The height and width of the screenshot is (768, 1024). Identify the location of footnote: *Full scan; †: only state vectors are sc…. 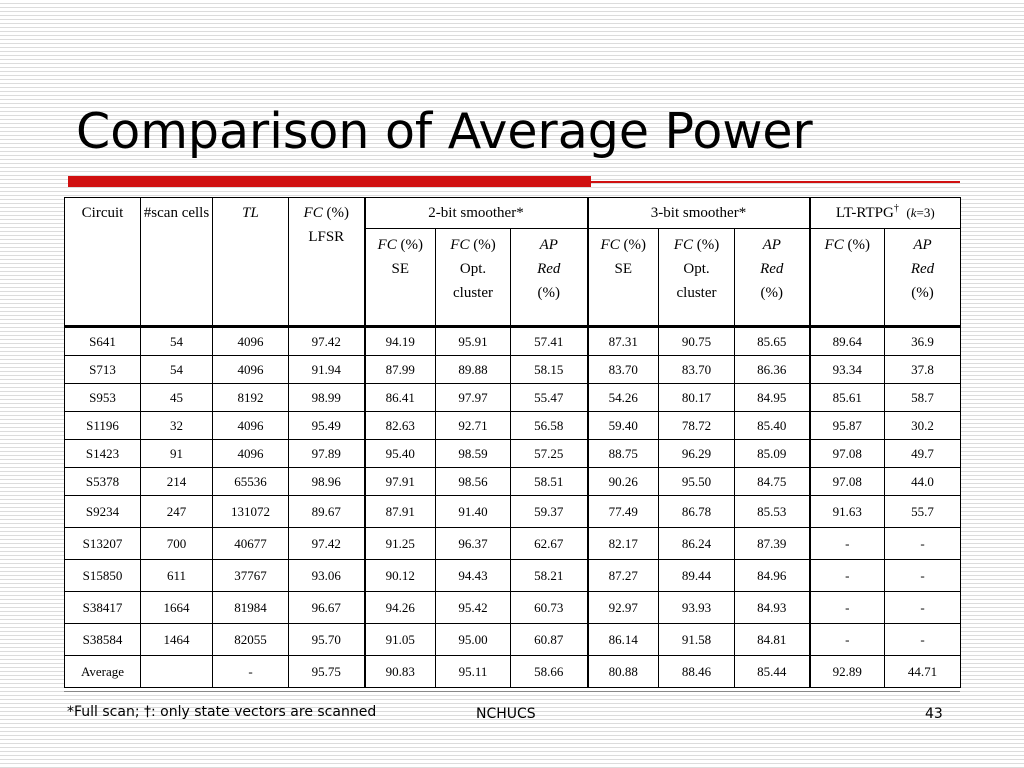
(222, 712).